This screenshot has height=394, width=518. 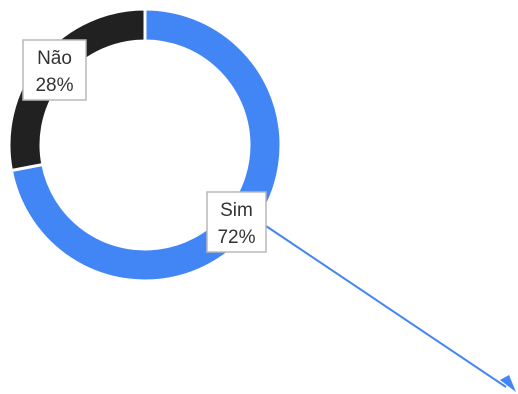 I want to click on slice-label-sim-box, so click(x=236, y=222).